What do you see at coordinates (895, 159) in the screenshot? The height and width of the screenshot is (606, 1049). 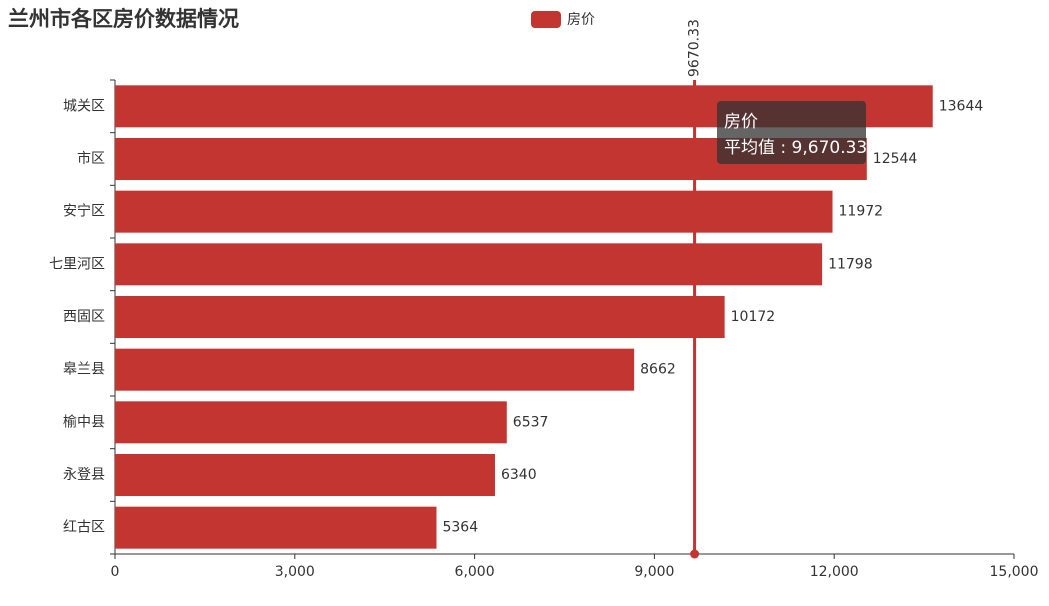 I see `value-label: 12544` at bounding box center [895, 159].